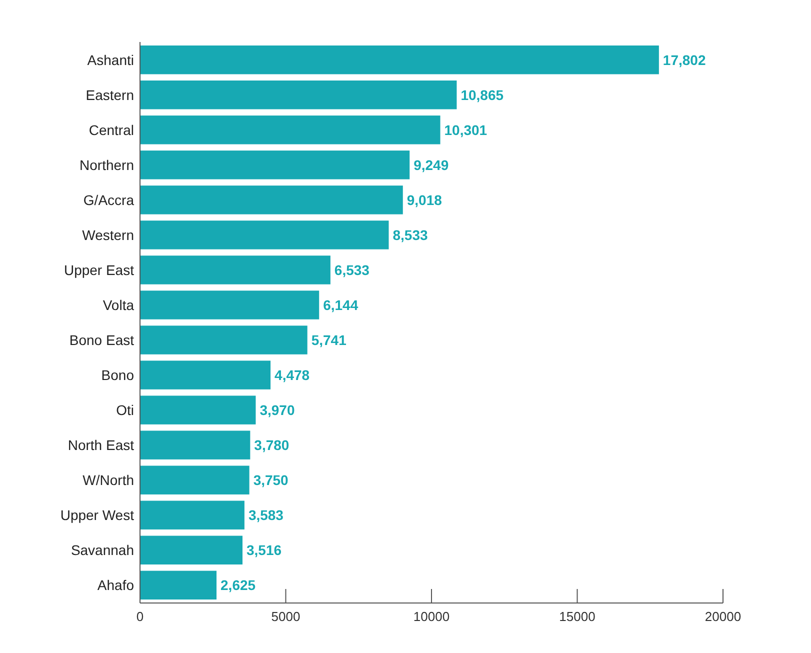 Image resolution: width=811 pixels, height=653 pixels. Describe the element at coordinates (115, 585) in the screenshot. I see `y-tick-label: Ahafo` at that location.